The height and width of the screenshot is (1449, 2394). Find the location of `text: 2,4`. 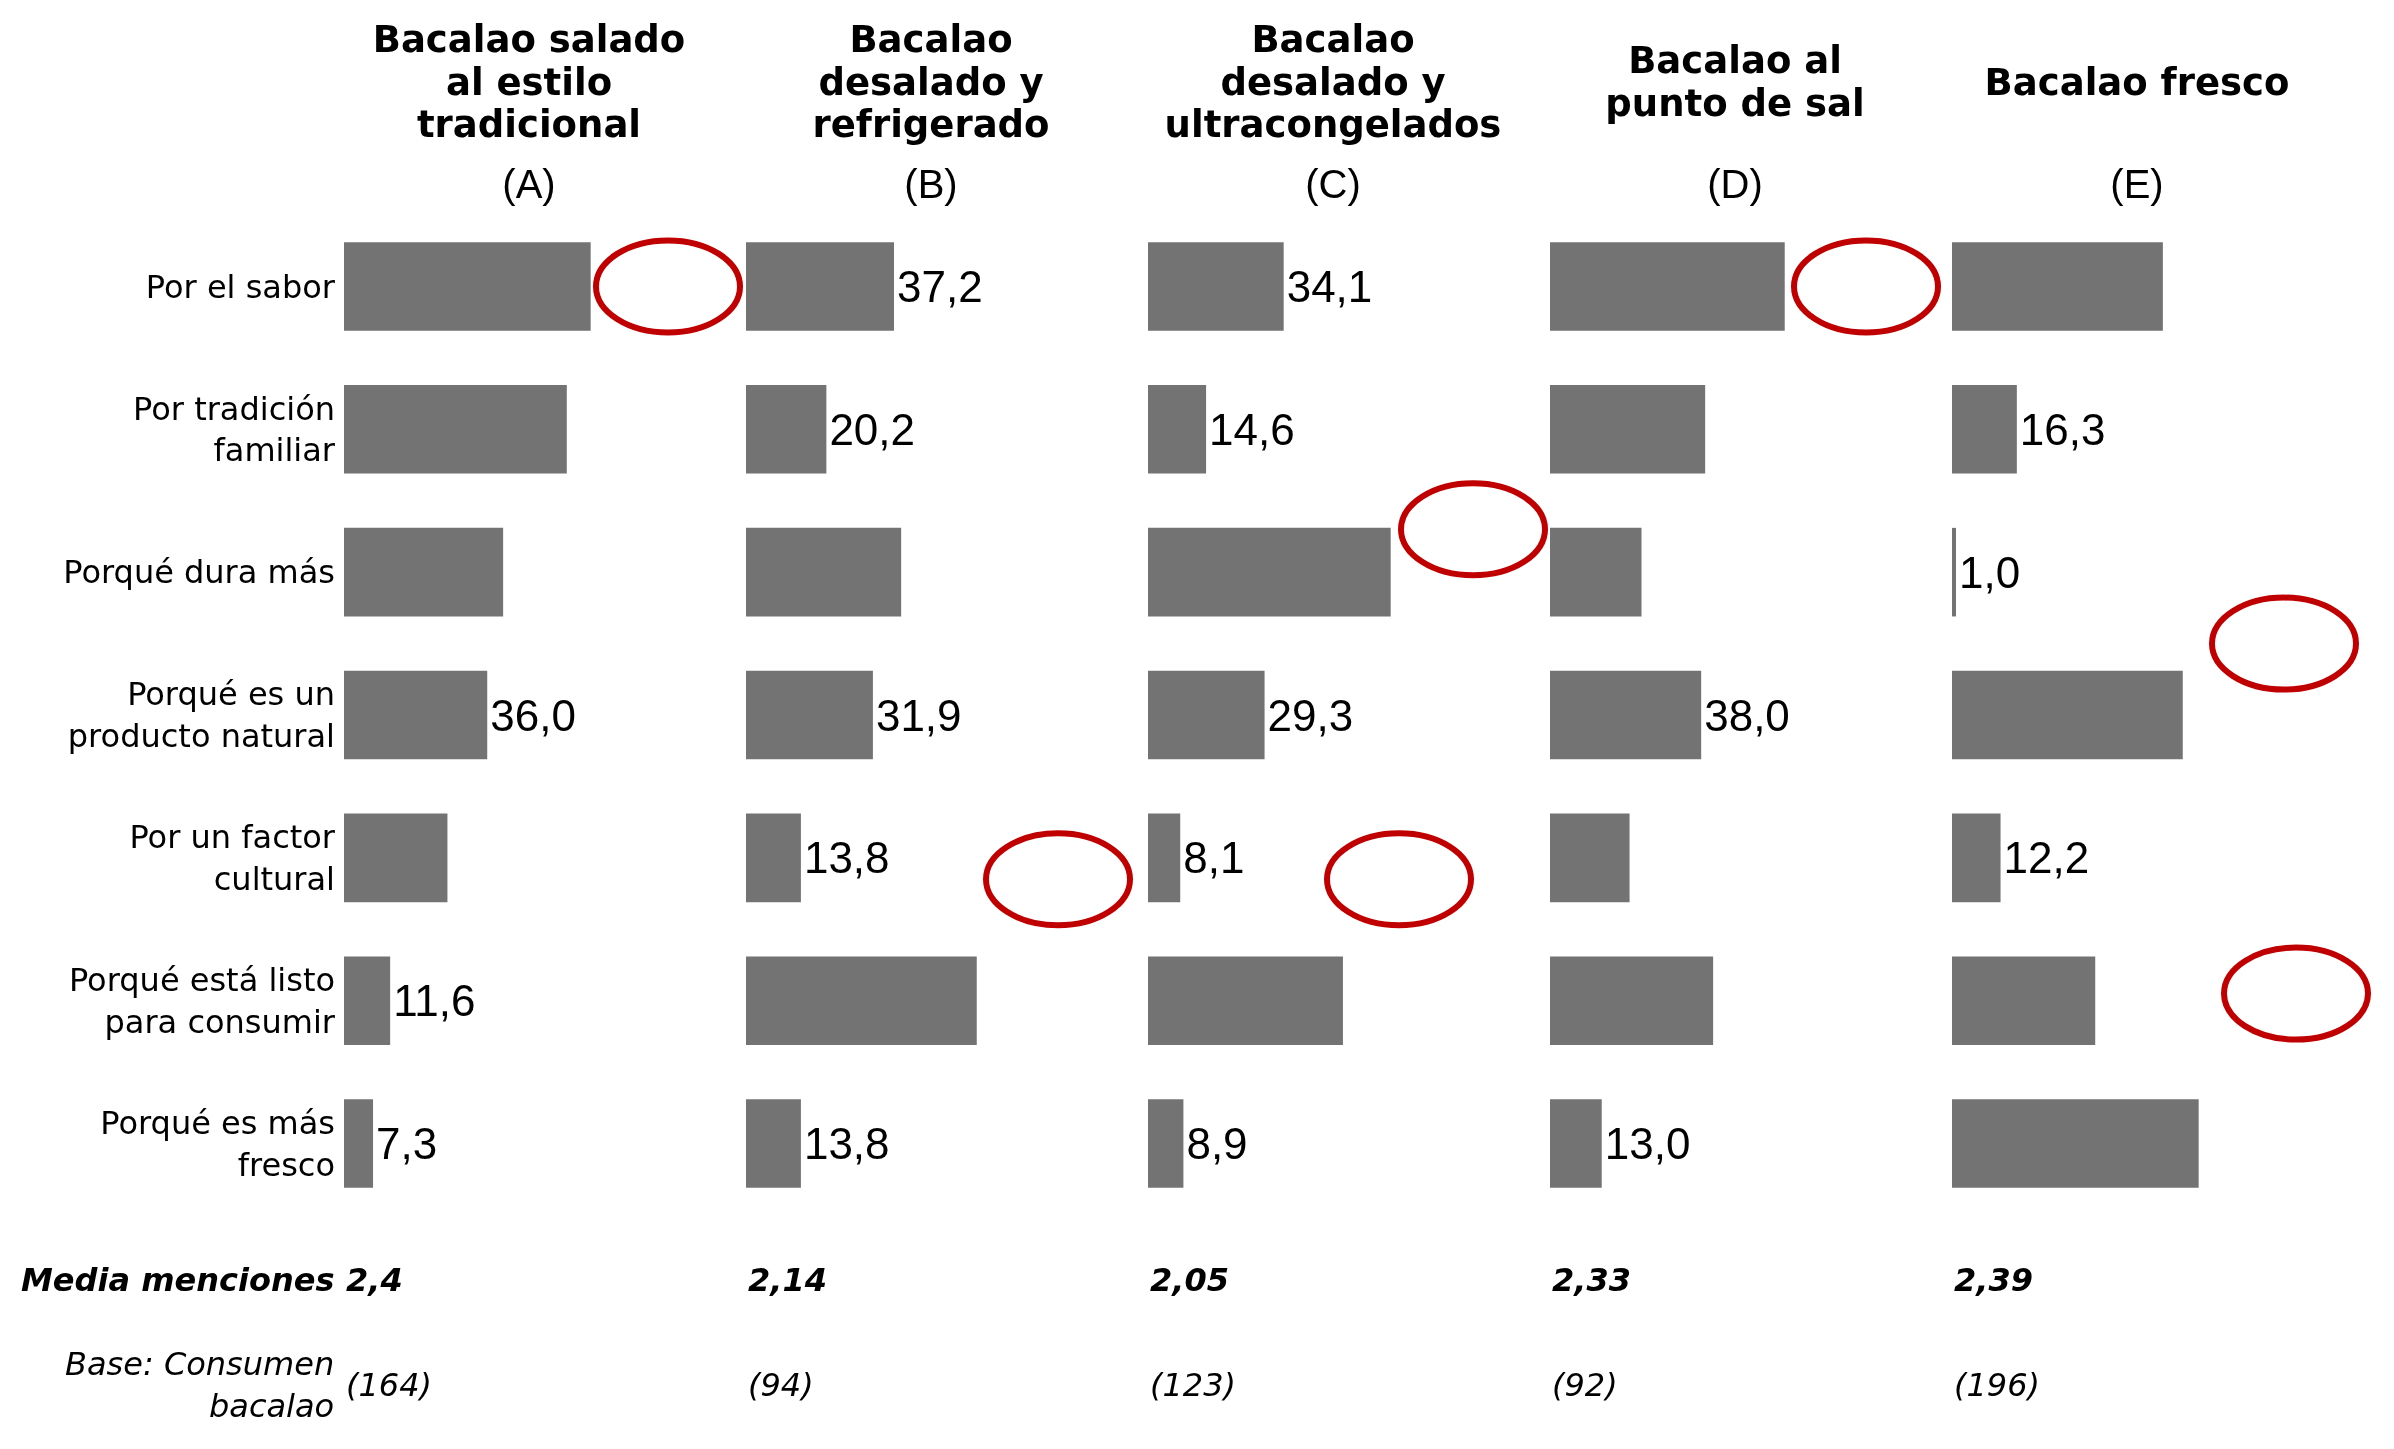

text: 2,4 is located at coordinates (374, 1280).